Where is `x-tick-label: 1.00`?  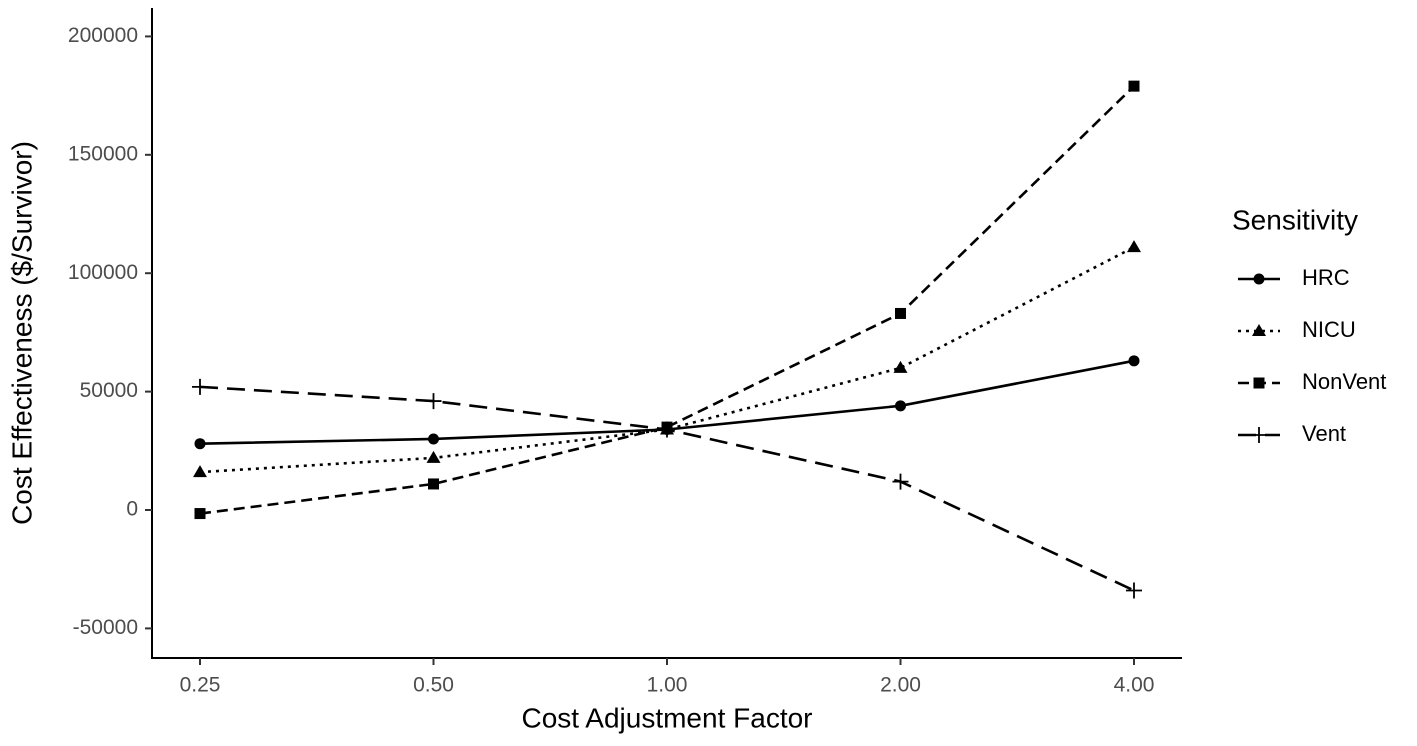 x-tick-label: 1.00 is located at coordinates (667, 685).